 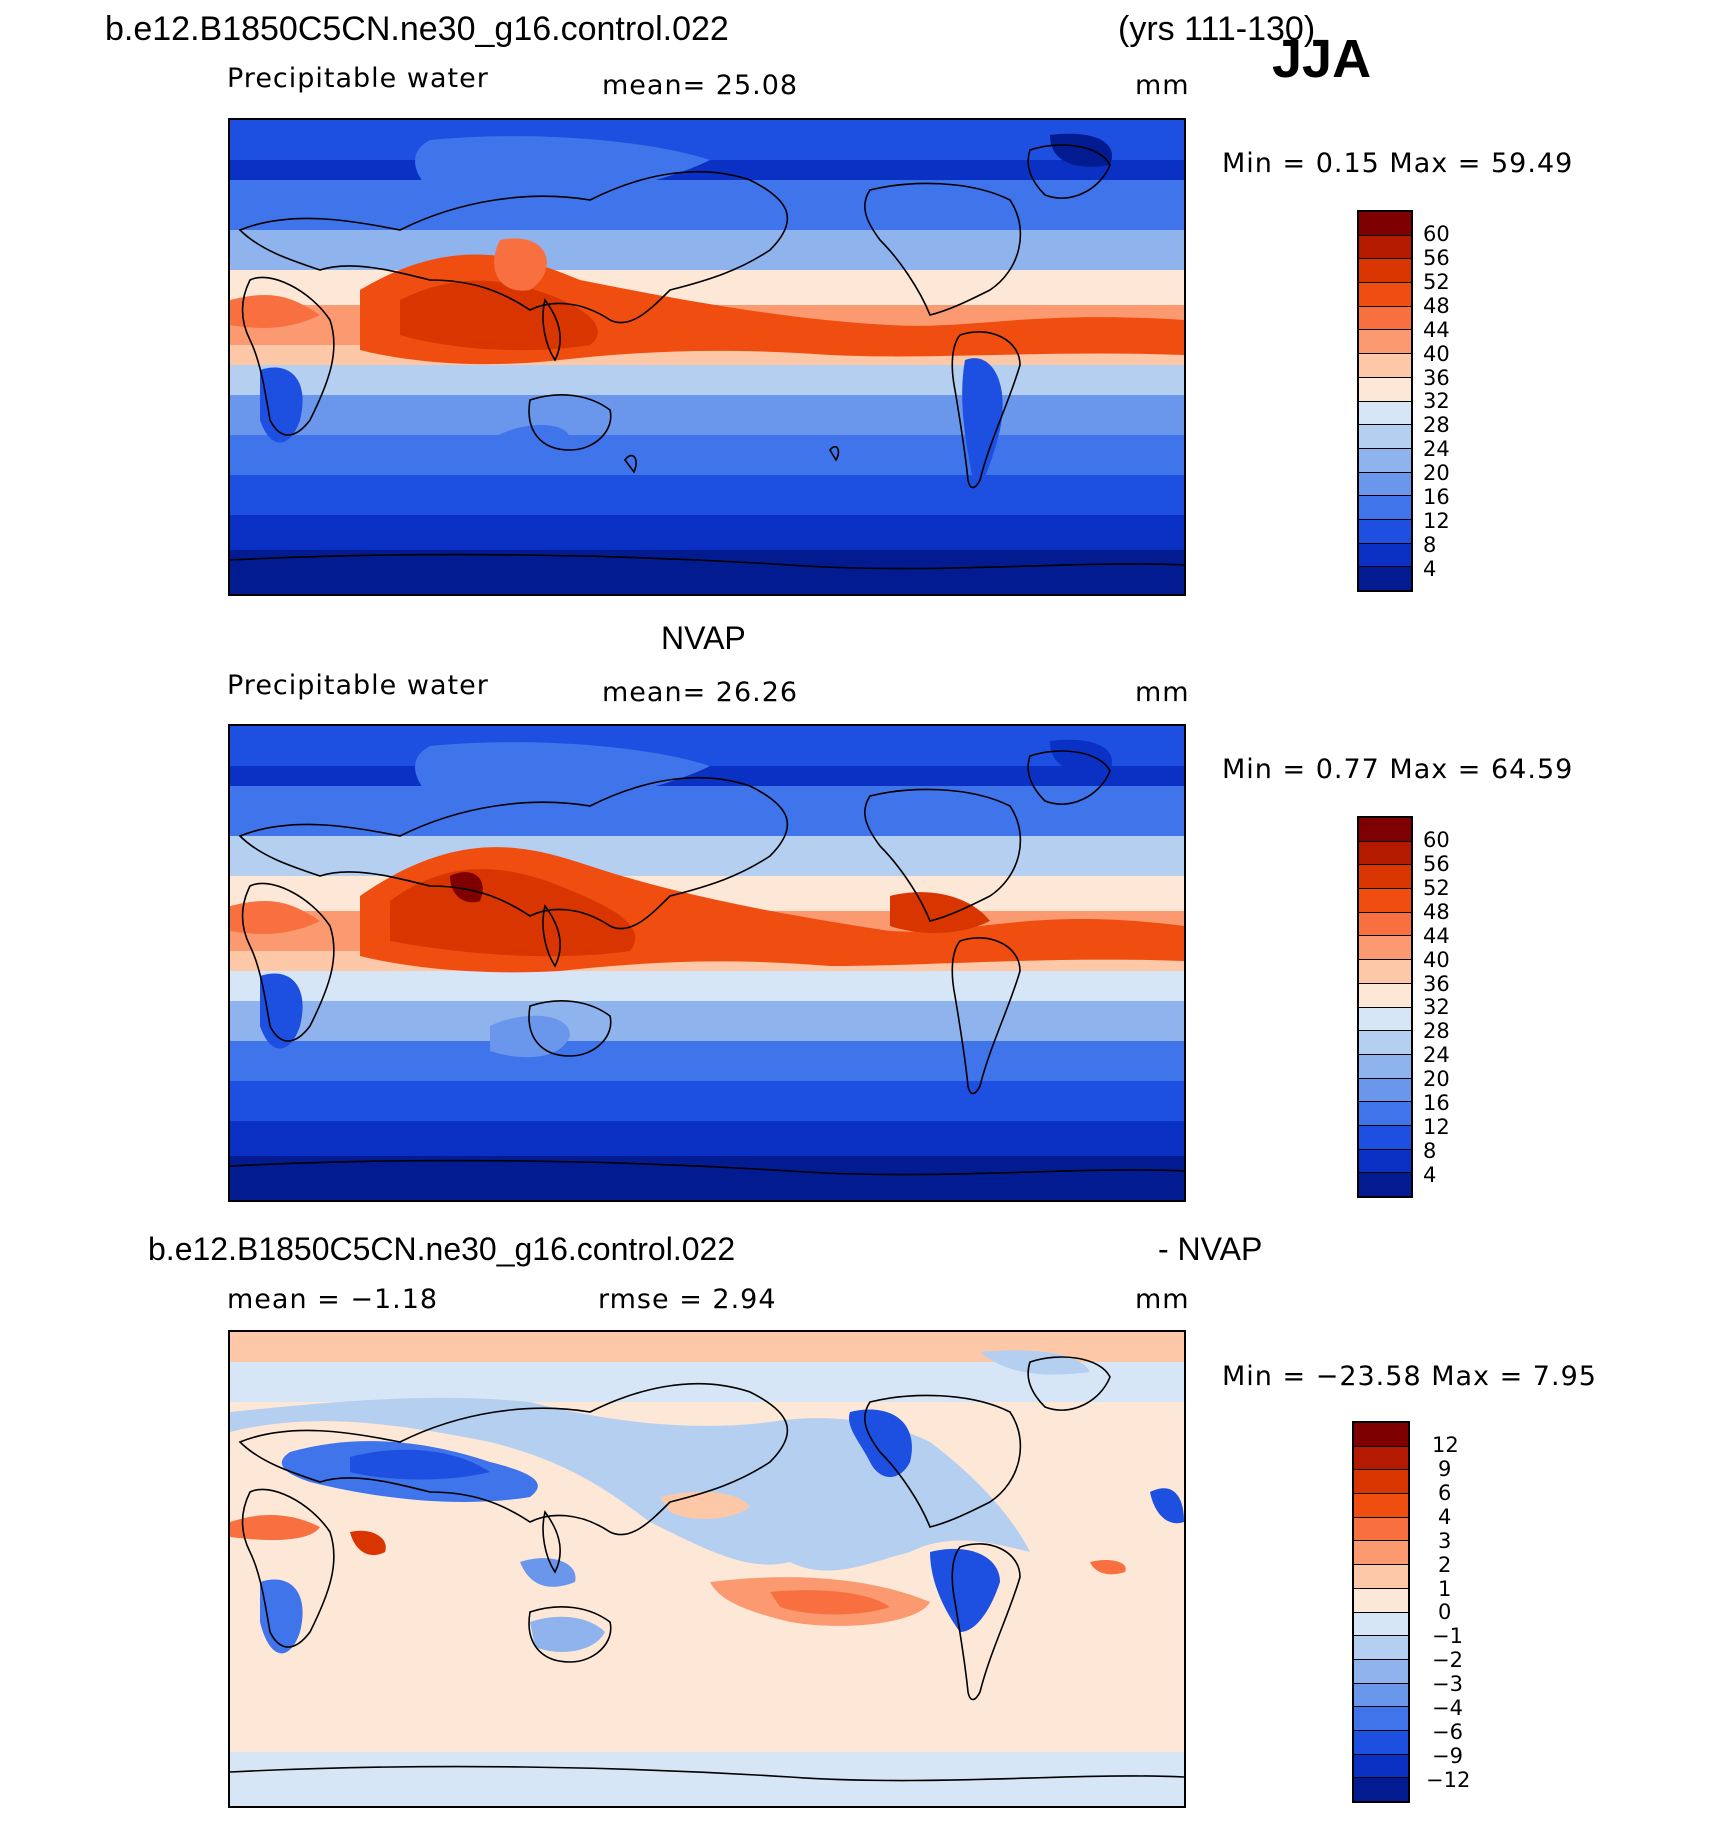 I want to click on panel3-units: mm, so click(x=1162, y=1299).